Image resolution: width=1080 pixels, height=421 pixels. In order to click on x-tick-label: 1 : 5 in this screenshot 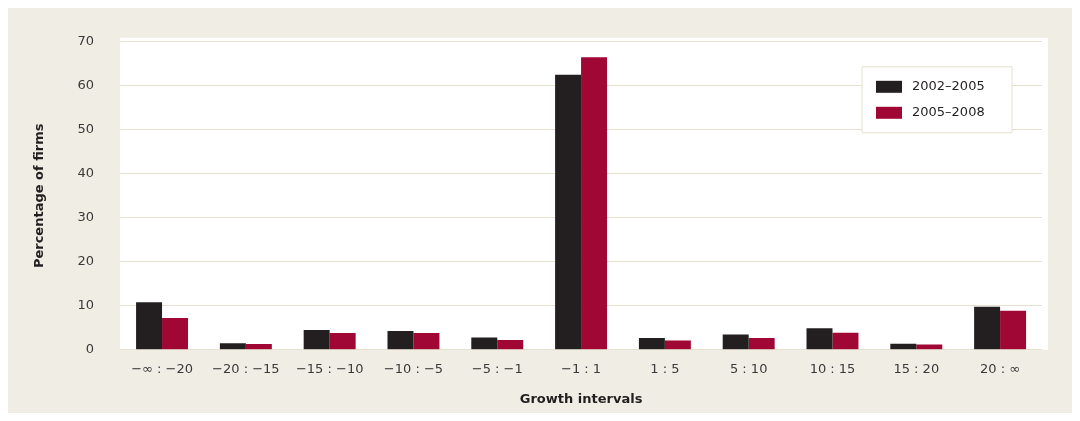, I will do `click(665, 368)`.